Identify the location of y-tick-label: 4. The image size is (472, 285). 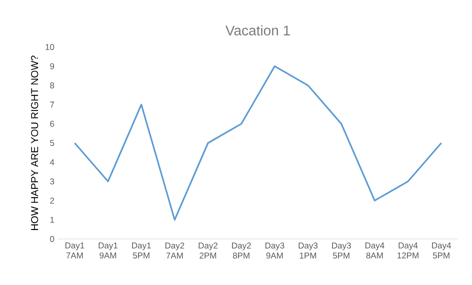
(52, 162).